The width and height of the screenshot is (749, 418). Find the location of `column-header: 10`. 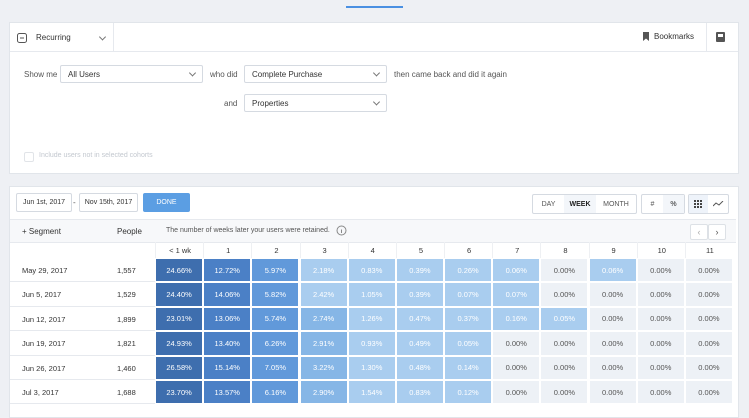

column-header: 10 is located at coordinates (661, 250).